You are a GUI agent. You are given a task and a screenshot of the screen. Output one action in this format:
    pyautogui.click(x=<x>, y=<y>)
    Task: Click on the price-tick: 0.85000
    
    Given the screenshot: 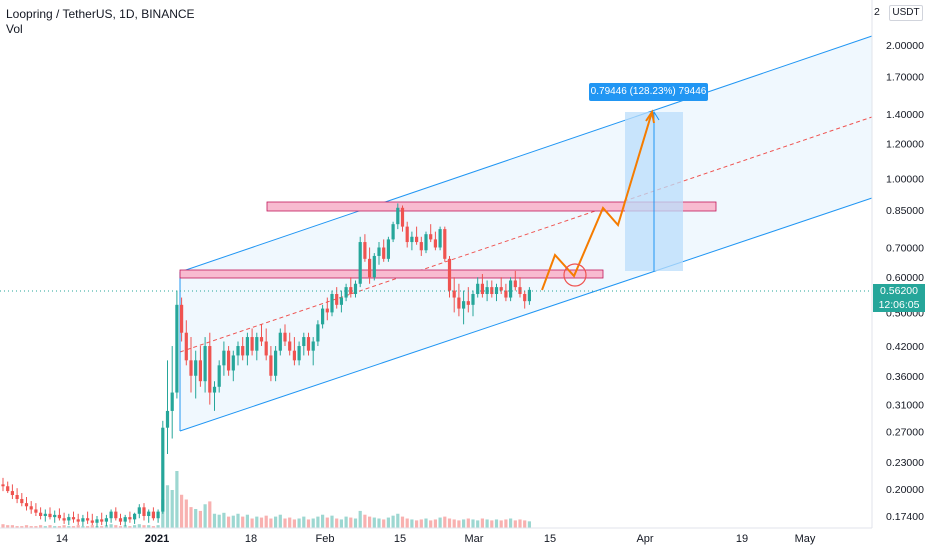 What is the action you would take?
    pyautogui.click(x=905, y=211)
    